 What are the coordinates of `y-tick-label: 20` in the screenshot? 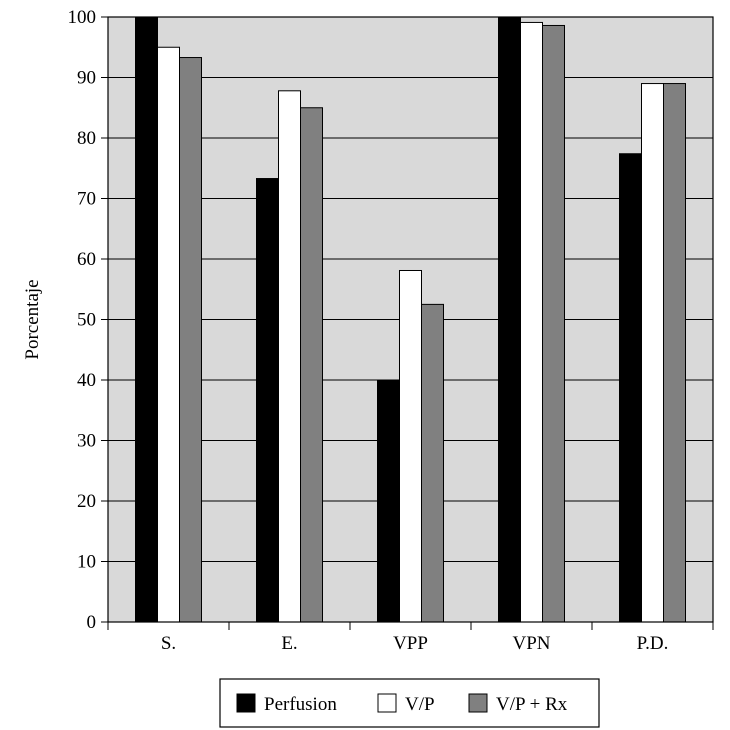 It's located at (86, 501).